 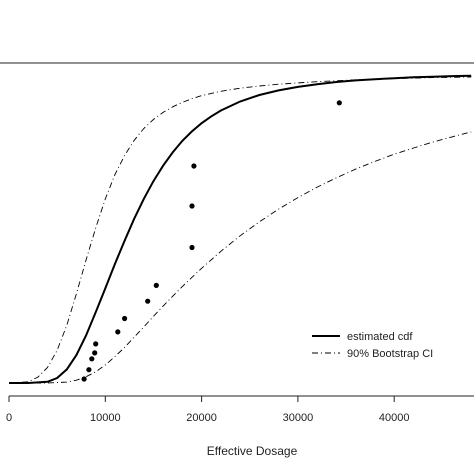 What do you see at coordinates (394, 418) in the screenshot?
I see `x-tick-label: 40000` at bounding box center [394, 418].